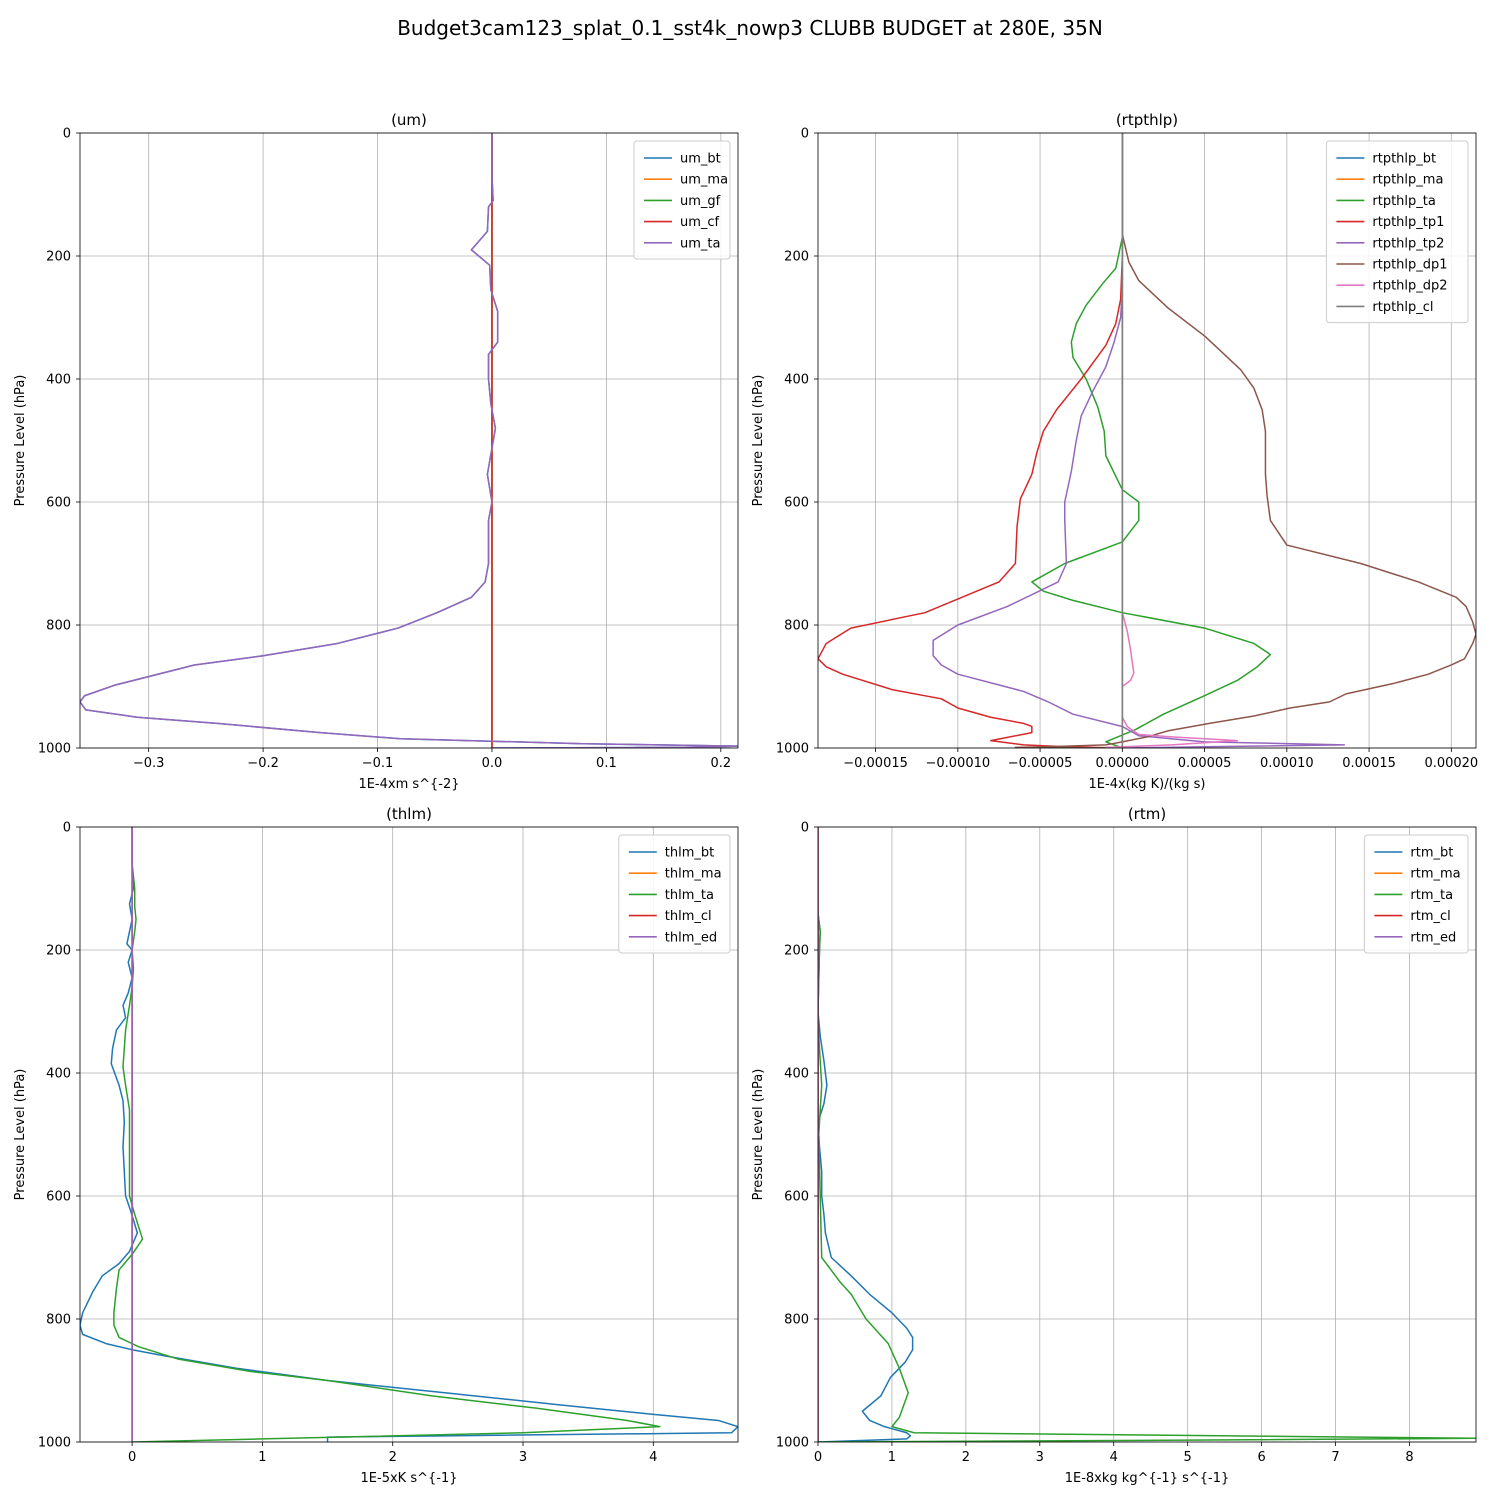 The image size is (1500, 1500). Describe the element at coordinates (700, 159) in the screenshot. I see `legend-label: um_bt` at that location.